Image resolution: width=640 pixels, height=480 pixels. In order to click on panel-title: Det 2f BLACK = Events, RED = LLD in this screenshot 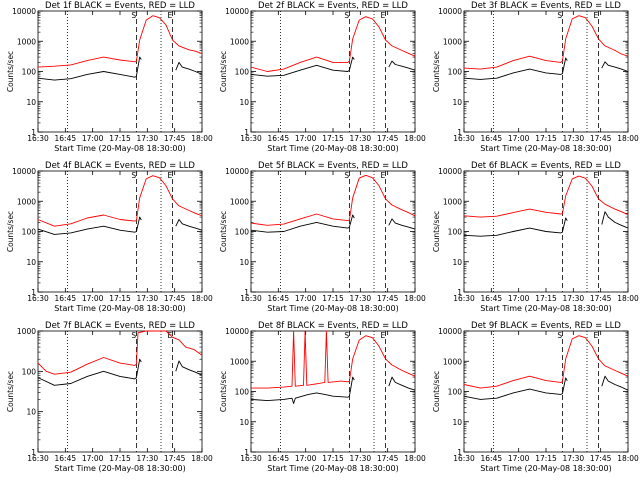, I will do `click(333, 6)`.